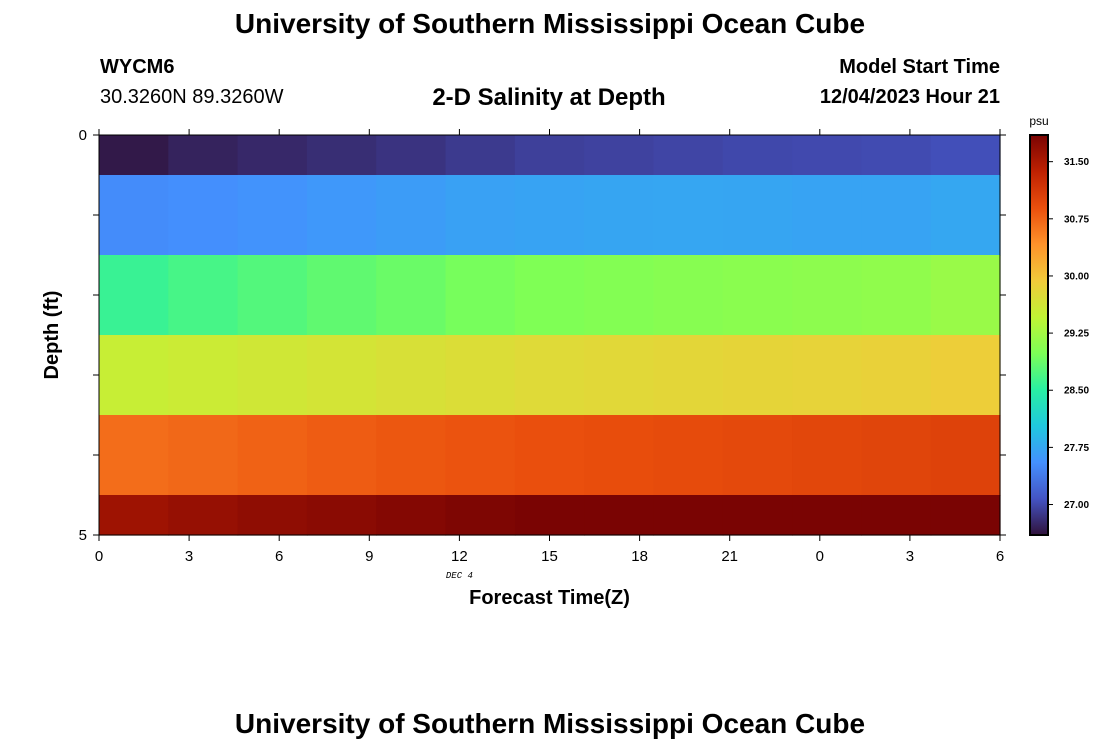 This screenshot has width=1100, height=750. What do you see at coordinates (1076, 391) in the screenshot?
I see `colorbar-tick-label: 28.50` at bounding box center [1076, 391].